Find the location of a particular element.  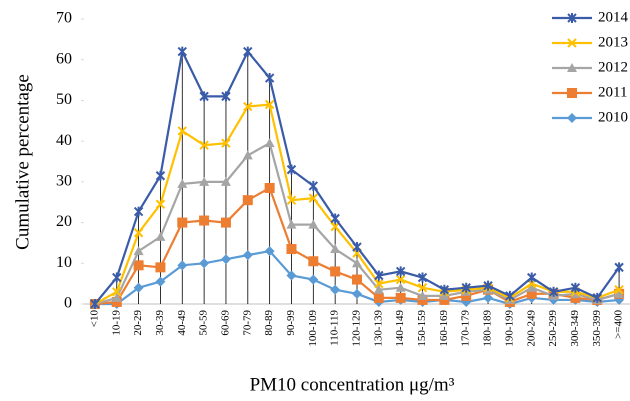

legend-item: 2013 is located at coordinates (590, 42).